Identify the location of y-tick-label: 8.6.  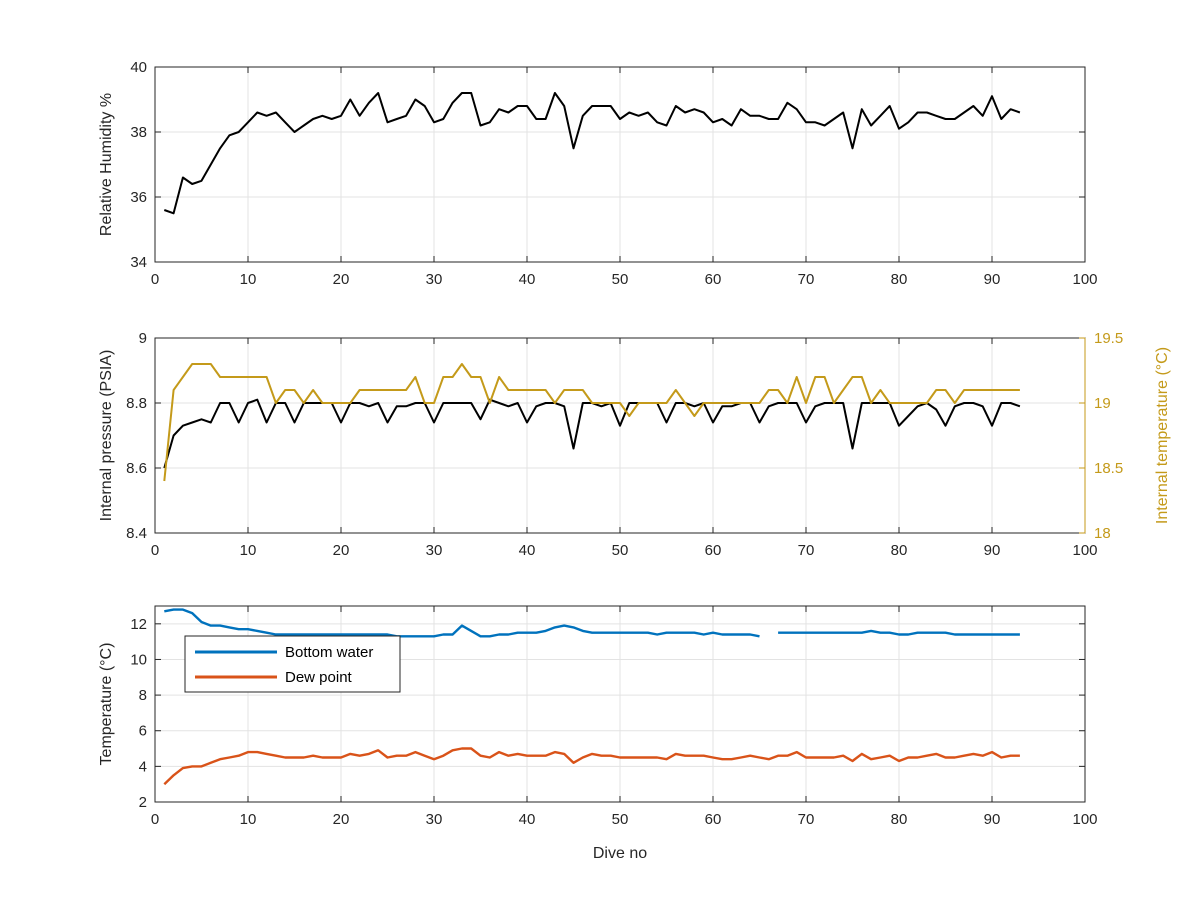
(136, 468).